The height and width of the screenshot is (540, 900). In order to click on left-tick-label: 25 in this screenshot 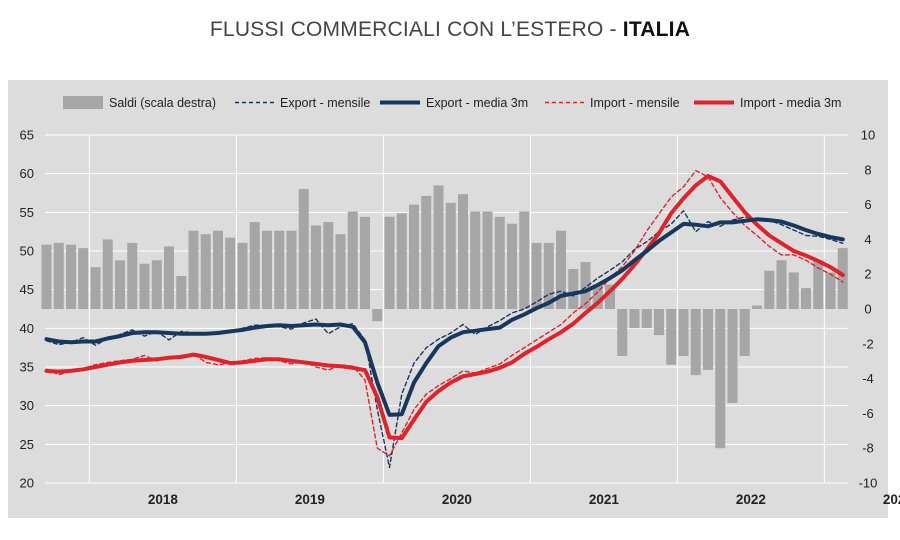, I will do `click(27, 444)`.